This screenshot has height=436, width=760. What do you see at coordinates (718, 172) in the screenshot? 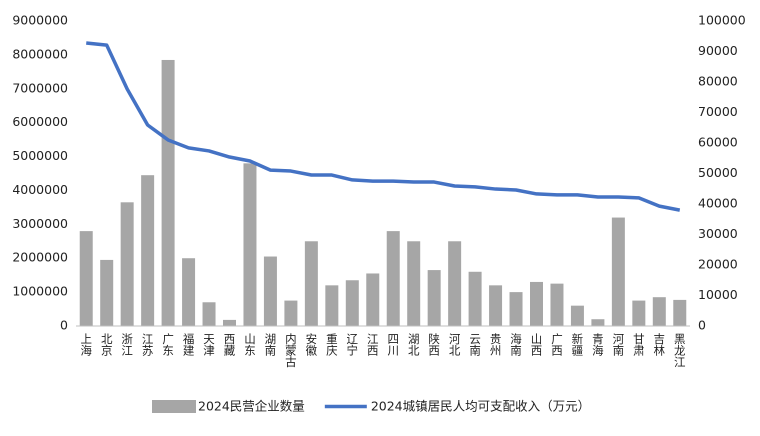
I see `y2-tick-label: 50000` at bounding box center [718, 172].